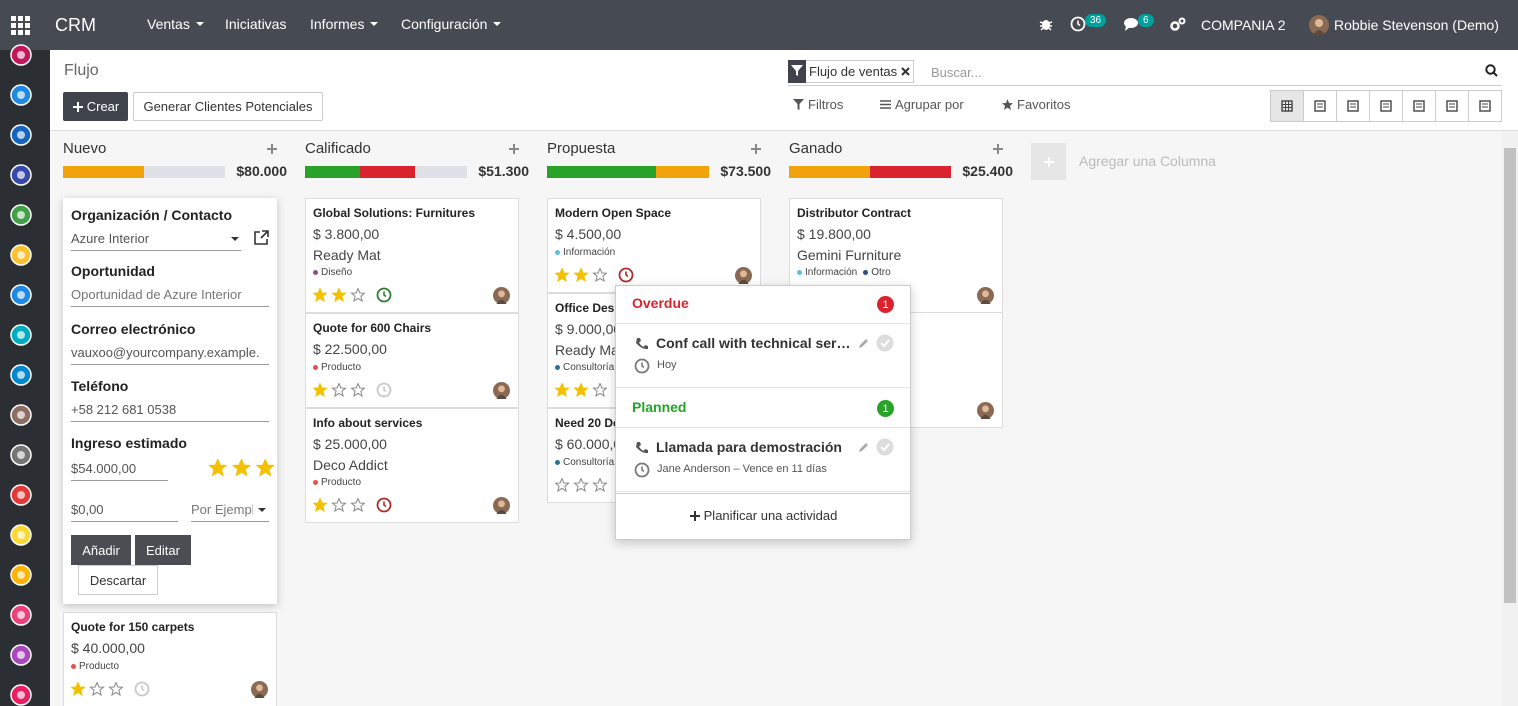 Image resolution: width=1518 pixels, height=706 pixels. What do you see at coordinates (163, 550) in the screenshot?
I see `edit-button: Editar` at bounding box center [163, 550].